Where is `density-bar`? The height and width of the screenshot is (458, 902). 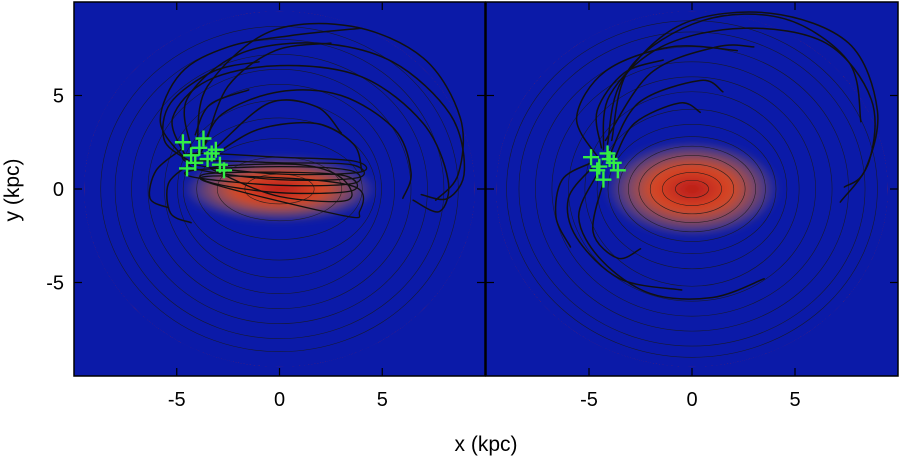
density-bar is located at coordinates (692, 189).